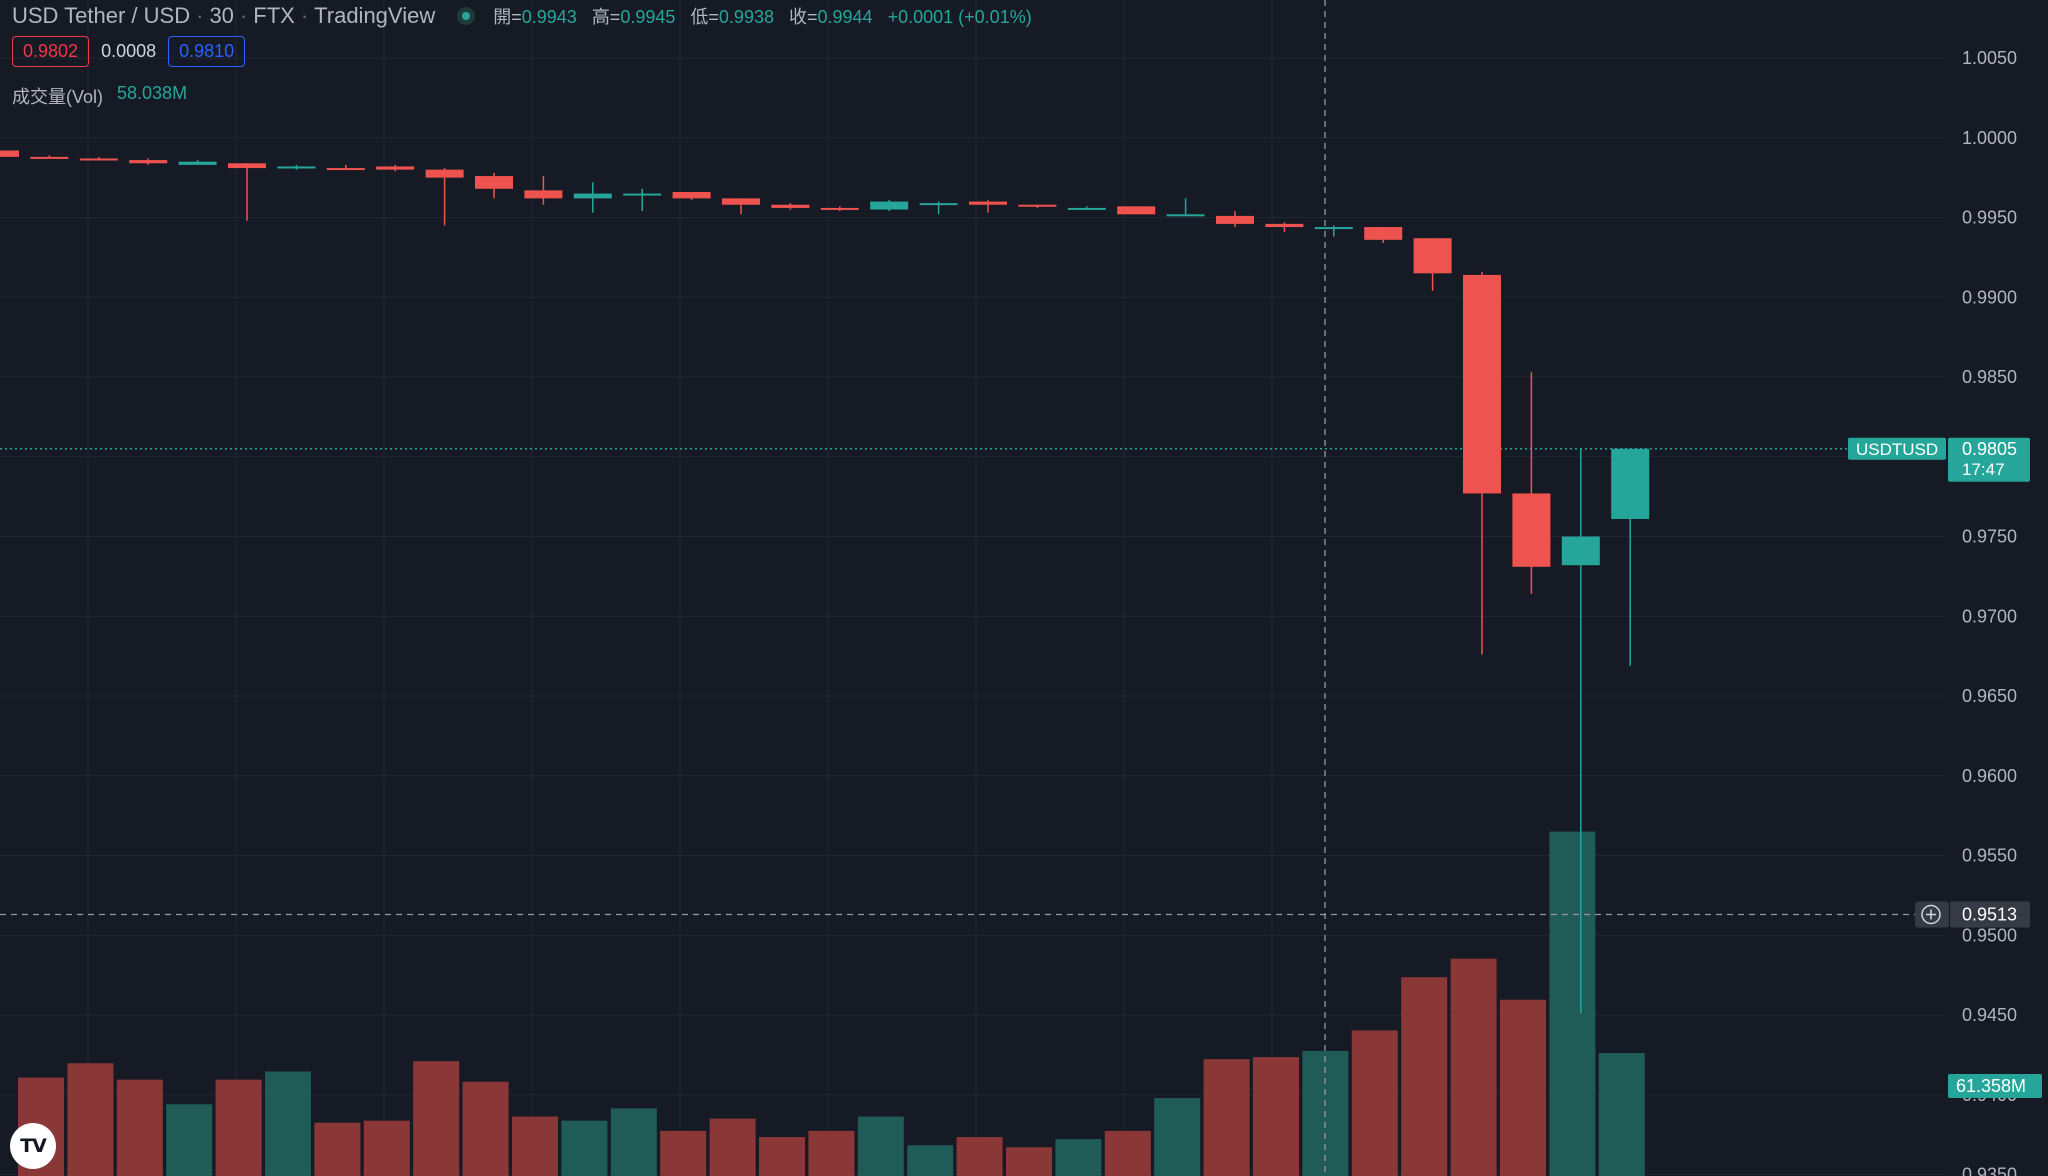 The width and height of the screenshot is (2048, 1176). Describe the element at coordinates (58, 97) in the screenshot. I see `volume-label: 成交量(Vol)` at that location.